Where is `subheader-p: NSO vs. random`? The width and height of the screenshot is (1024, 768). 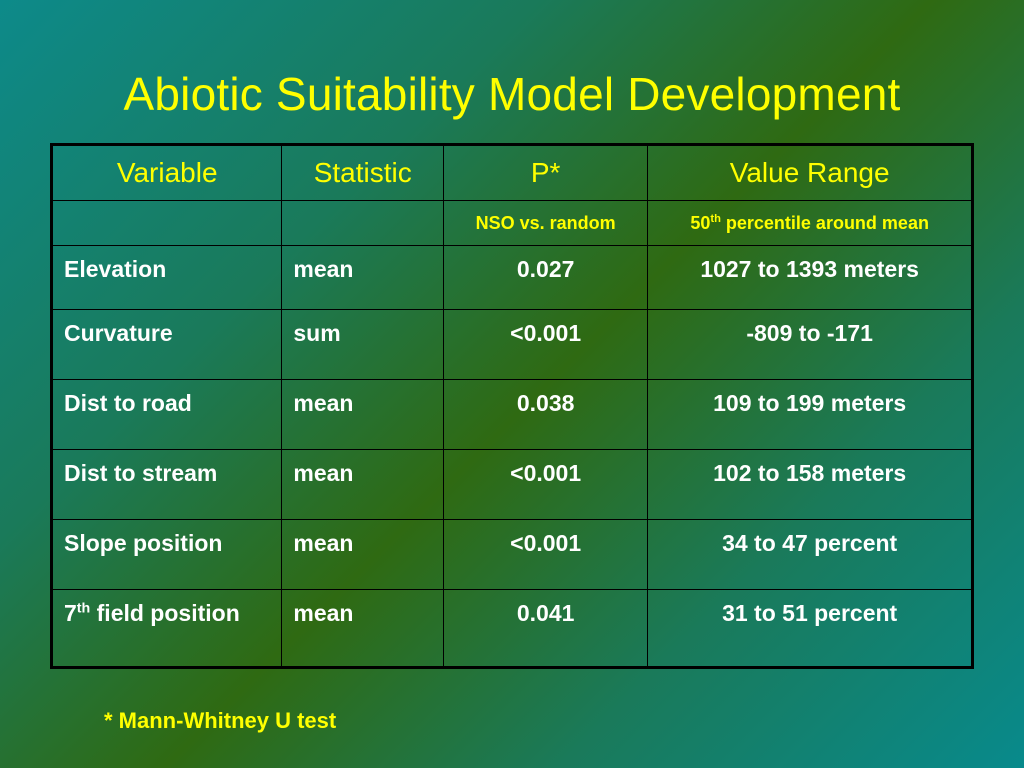
subheader-p: NSO vs. random is located at coordinates (546, 223).